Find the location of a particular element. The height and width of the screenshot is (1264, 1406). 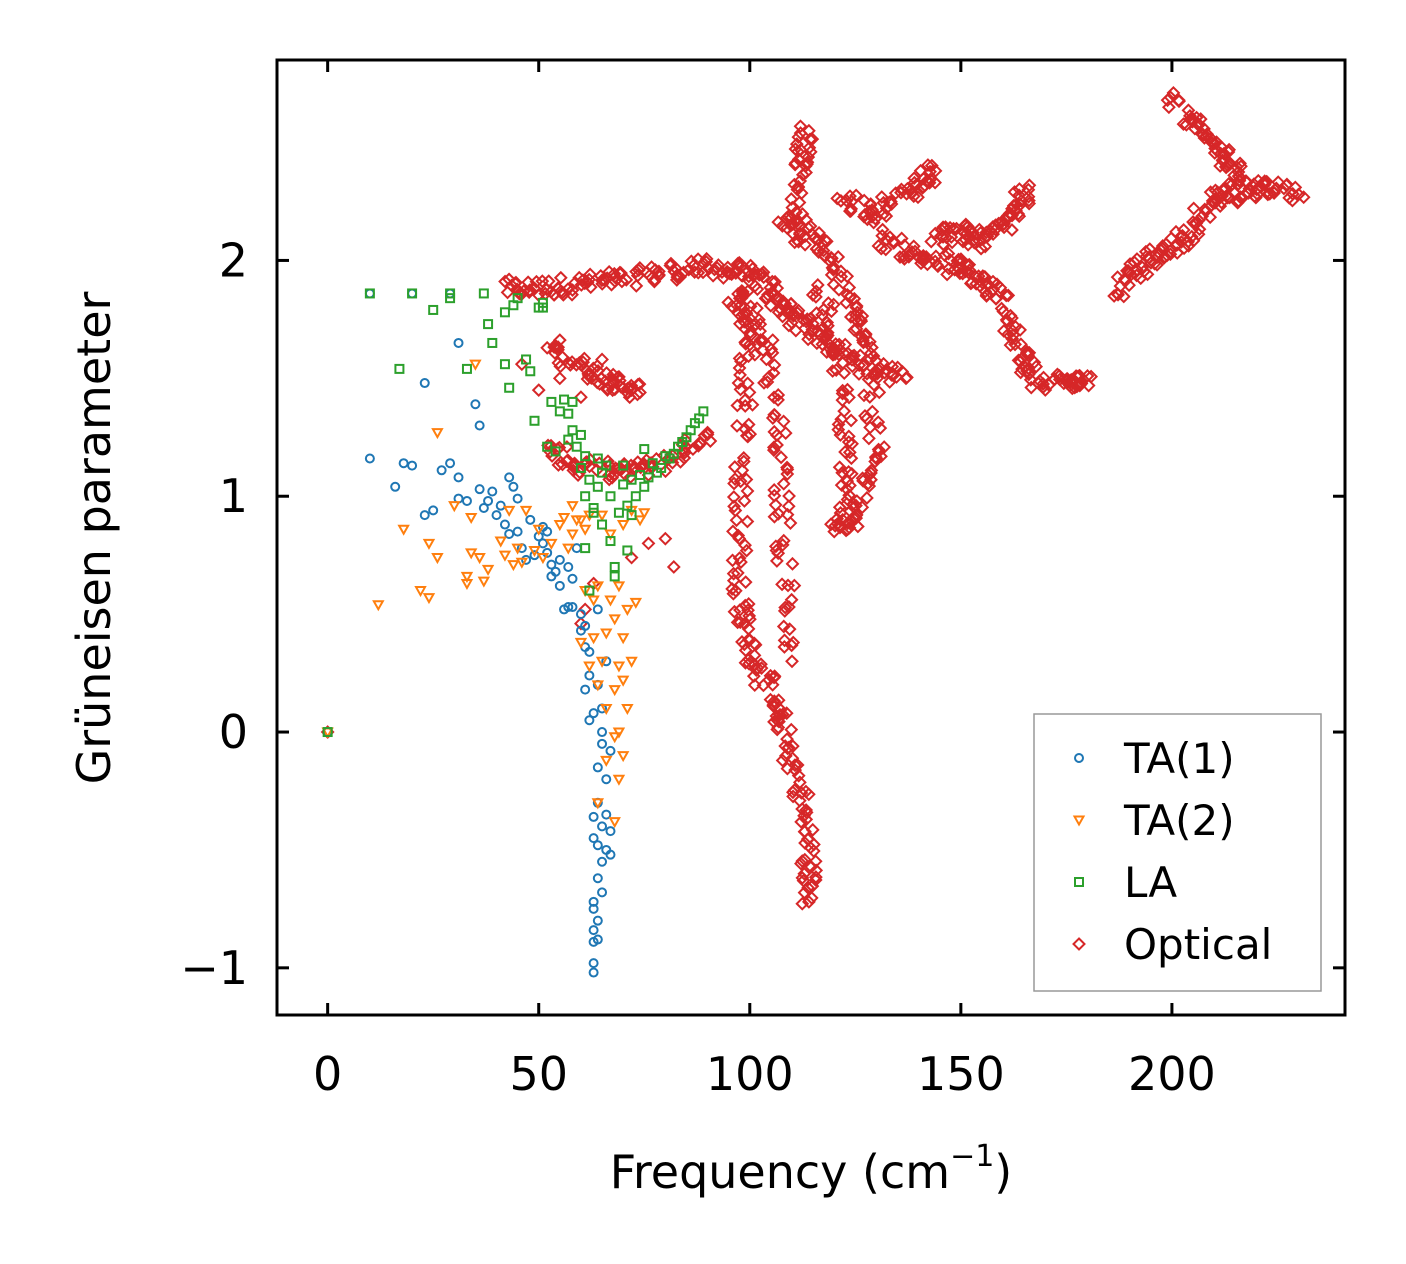

legend-label: Optical is located at coordinates (1198, 944).